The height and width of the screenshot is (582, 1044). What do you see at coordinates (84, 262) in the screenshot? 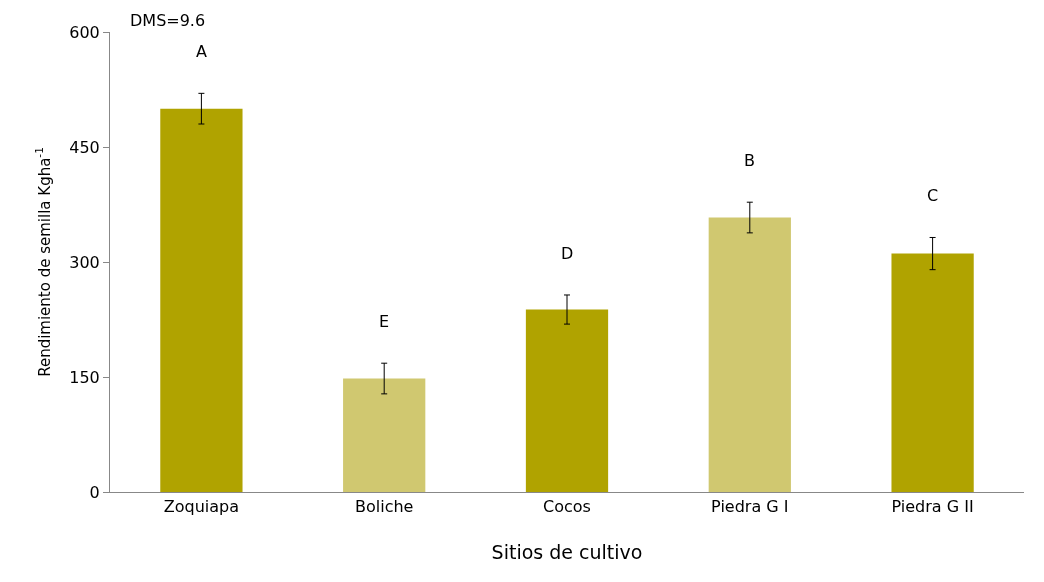
I see `y-tick-label: 300` at bounding box center [84, 262].